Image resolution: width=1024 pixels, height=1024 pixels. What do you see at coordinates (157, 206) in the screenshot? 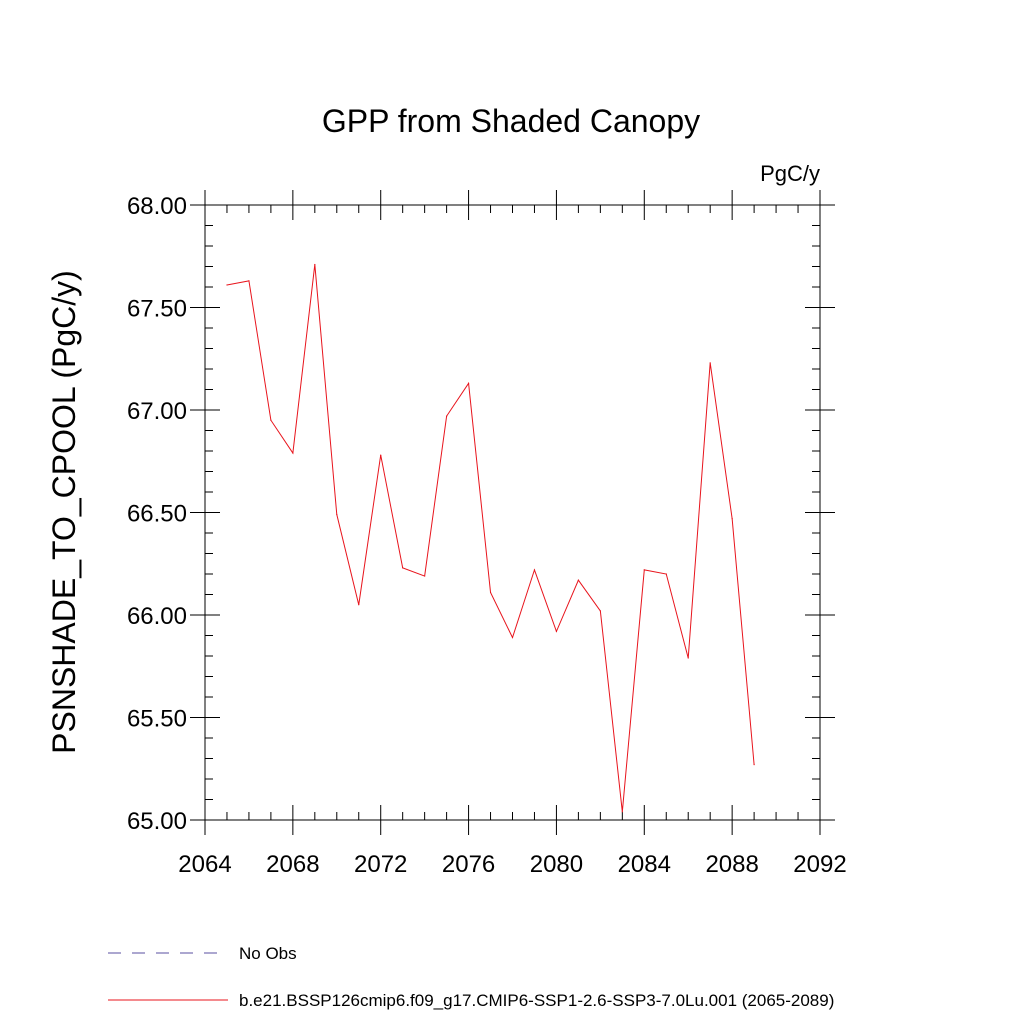
I see `y-tick-label: 68.00` at bounding box center [157, 206].